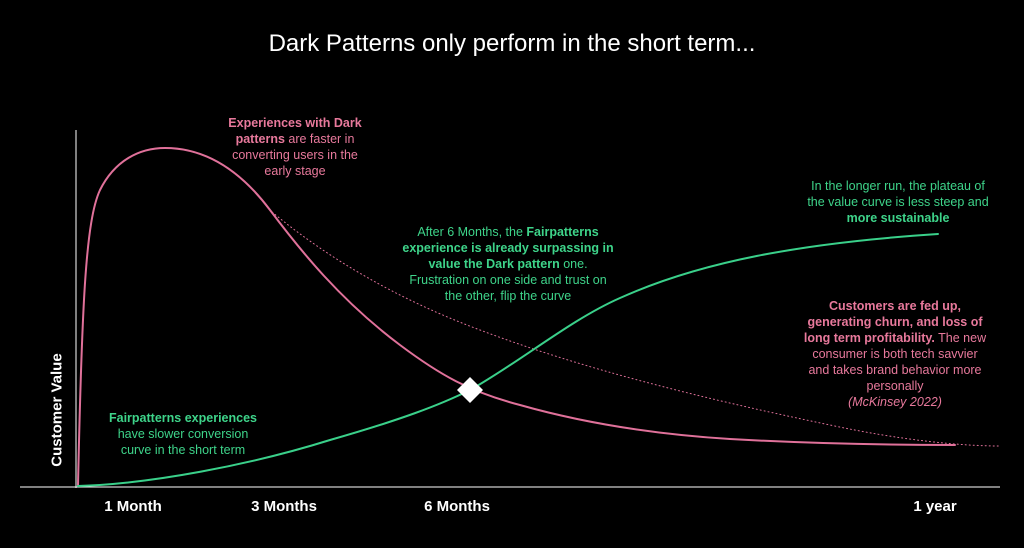 The image size is (1024, 548). Describe the element at coordinates (472, 232) in the screenshot. I see `six-months-p1: After 6 Months, the` at that location.